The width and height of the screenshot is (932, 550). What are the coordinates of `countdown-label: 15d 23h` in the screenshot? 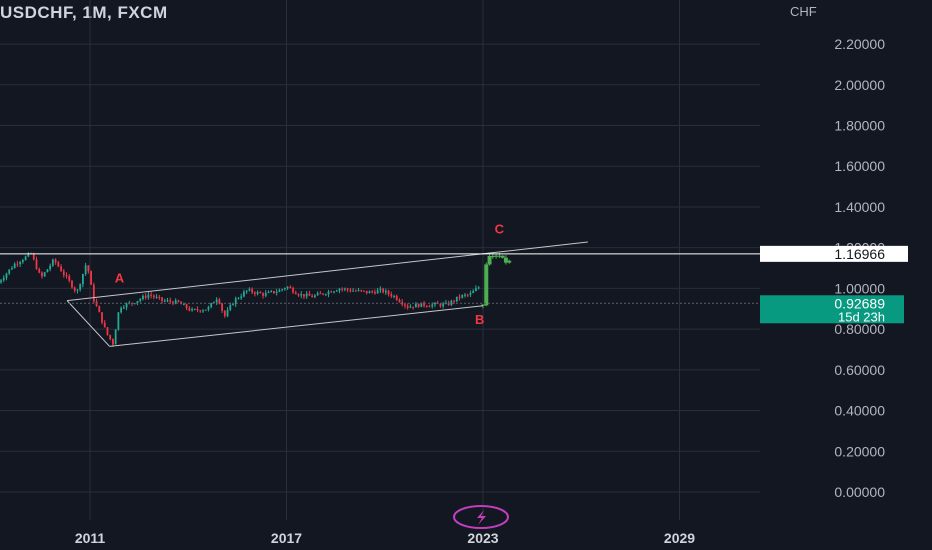 It's located at (861, 316).